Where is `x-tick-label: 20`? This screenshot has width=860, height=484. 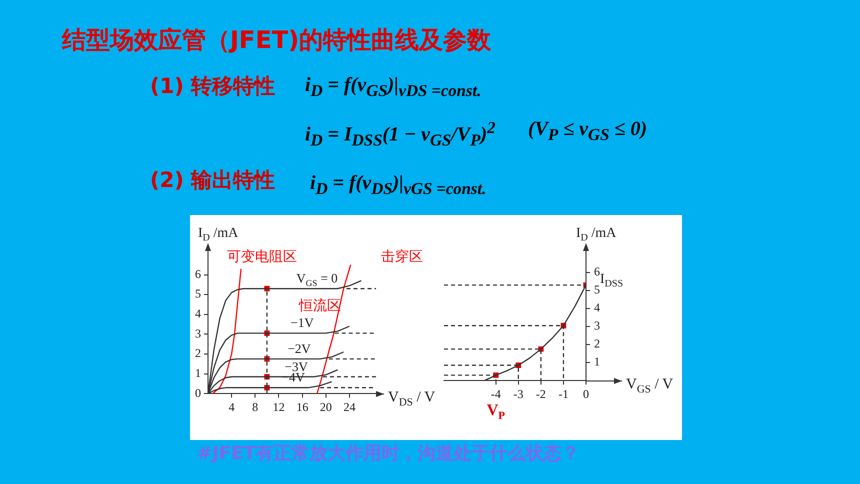
x-tick-label: 20 is located at coordinates (326, 407).